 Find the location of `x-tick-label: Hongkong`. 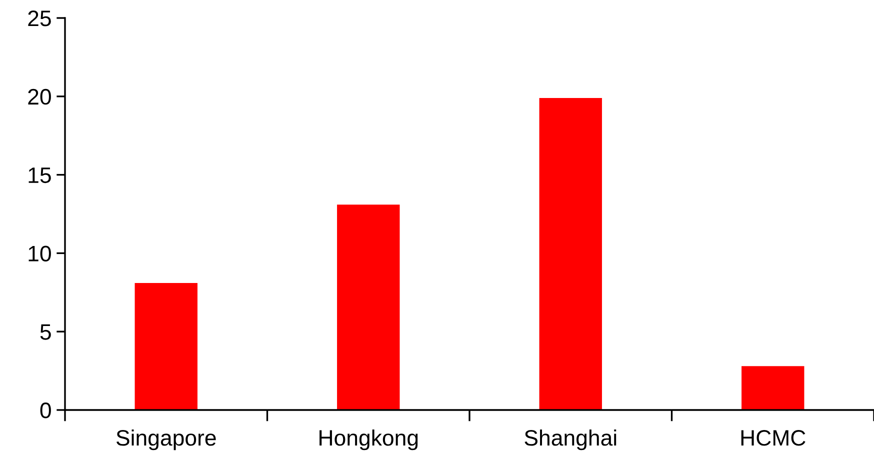

x-tick-label: Hongkong is located at coordinates (369, 439).